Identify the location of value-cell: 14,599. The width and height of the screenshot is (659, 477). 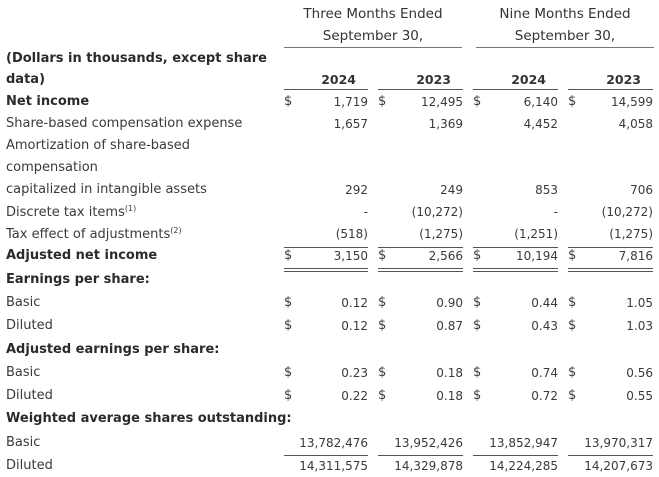
(632, 102).